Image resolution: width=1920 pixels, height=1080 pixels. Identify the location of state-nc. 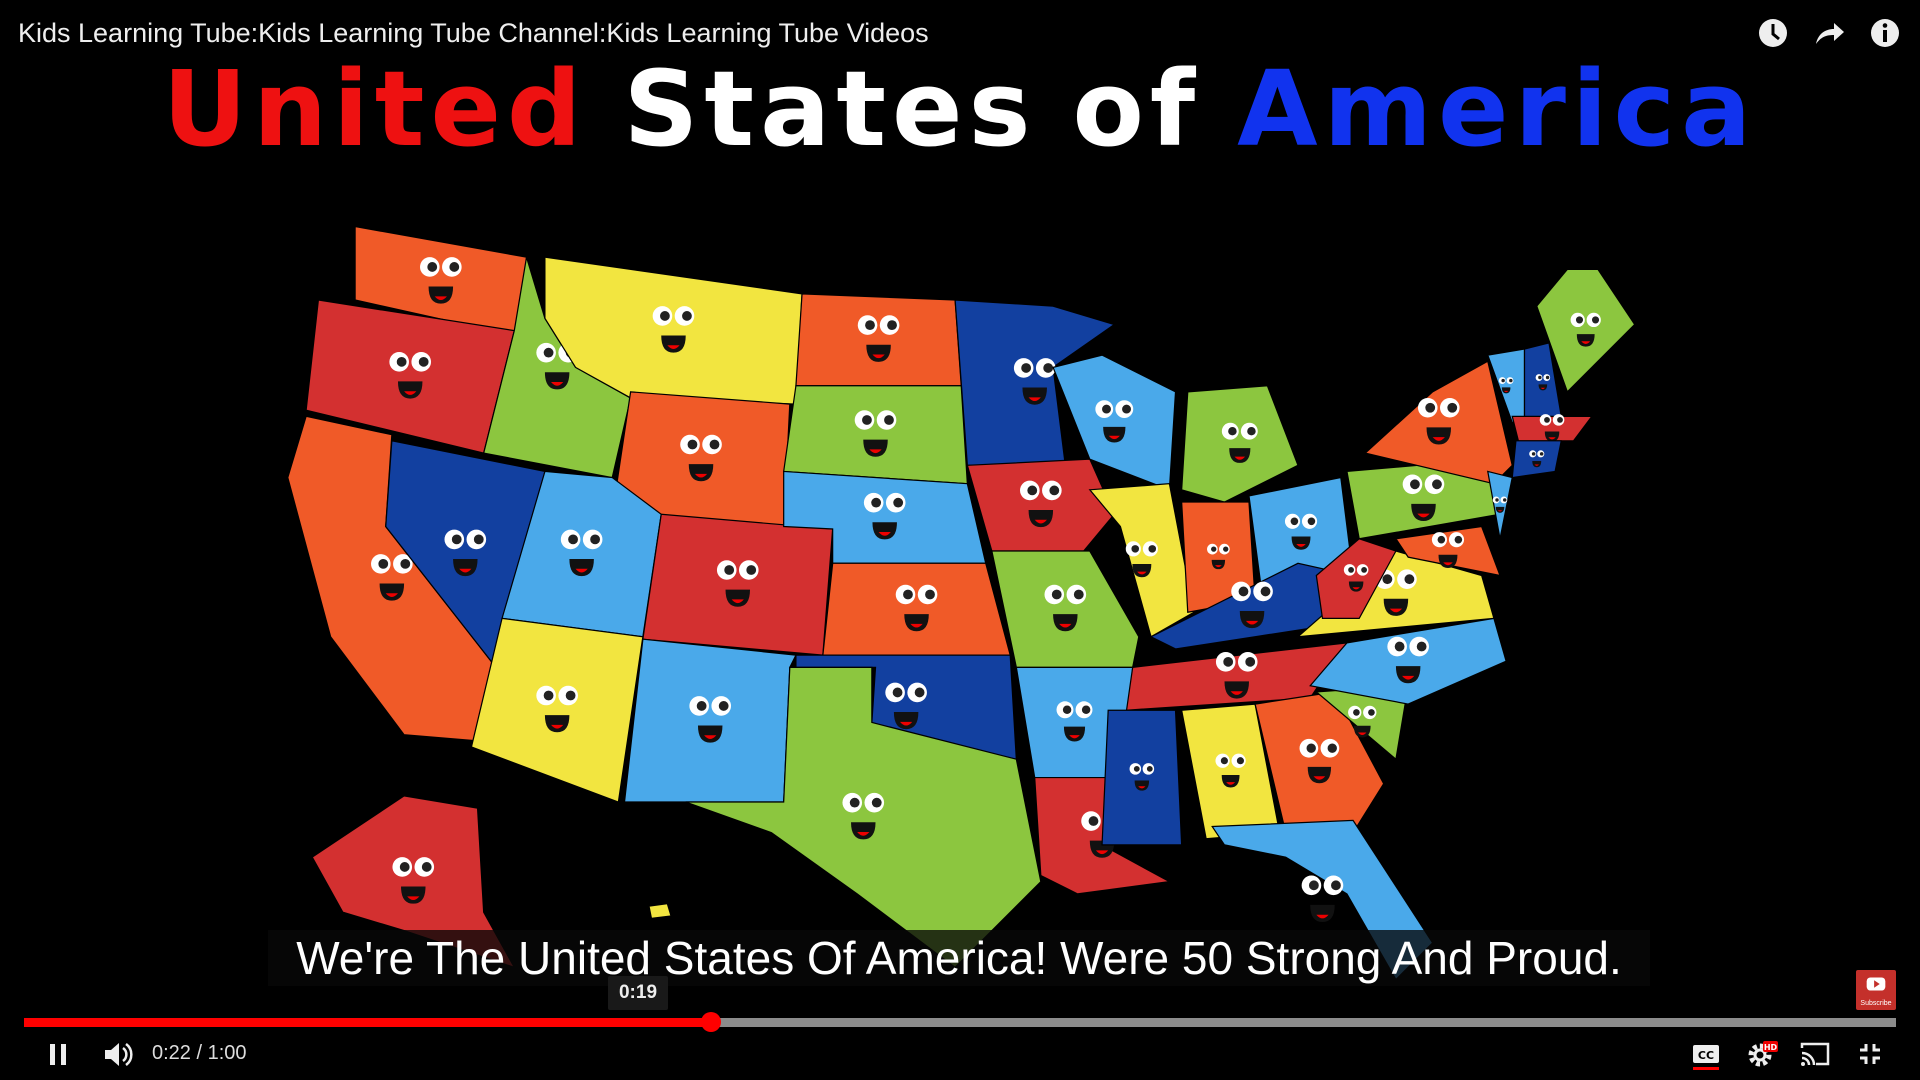
(1408, 661).